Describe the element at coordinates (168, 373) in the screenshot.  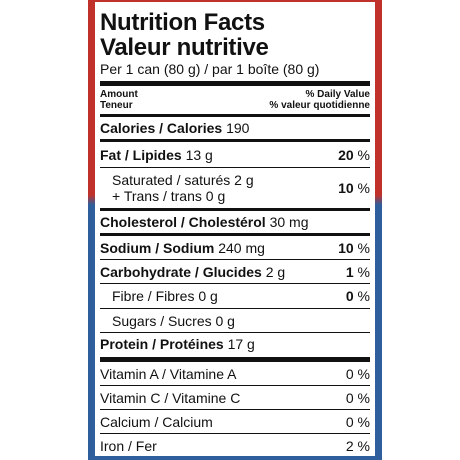
I see `vitamin-a-label: Vitamin A / Vitamine A` at that location.